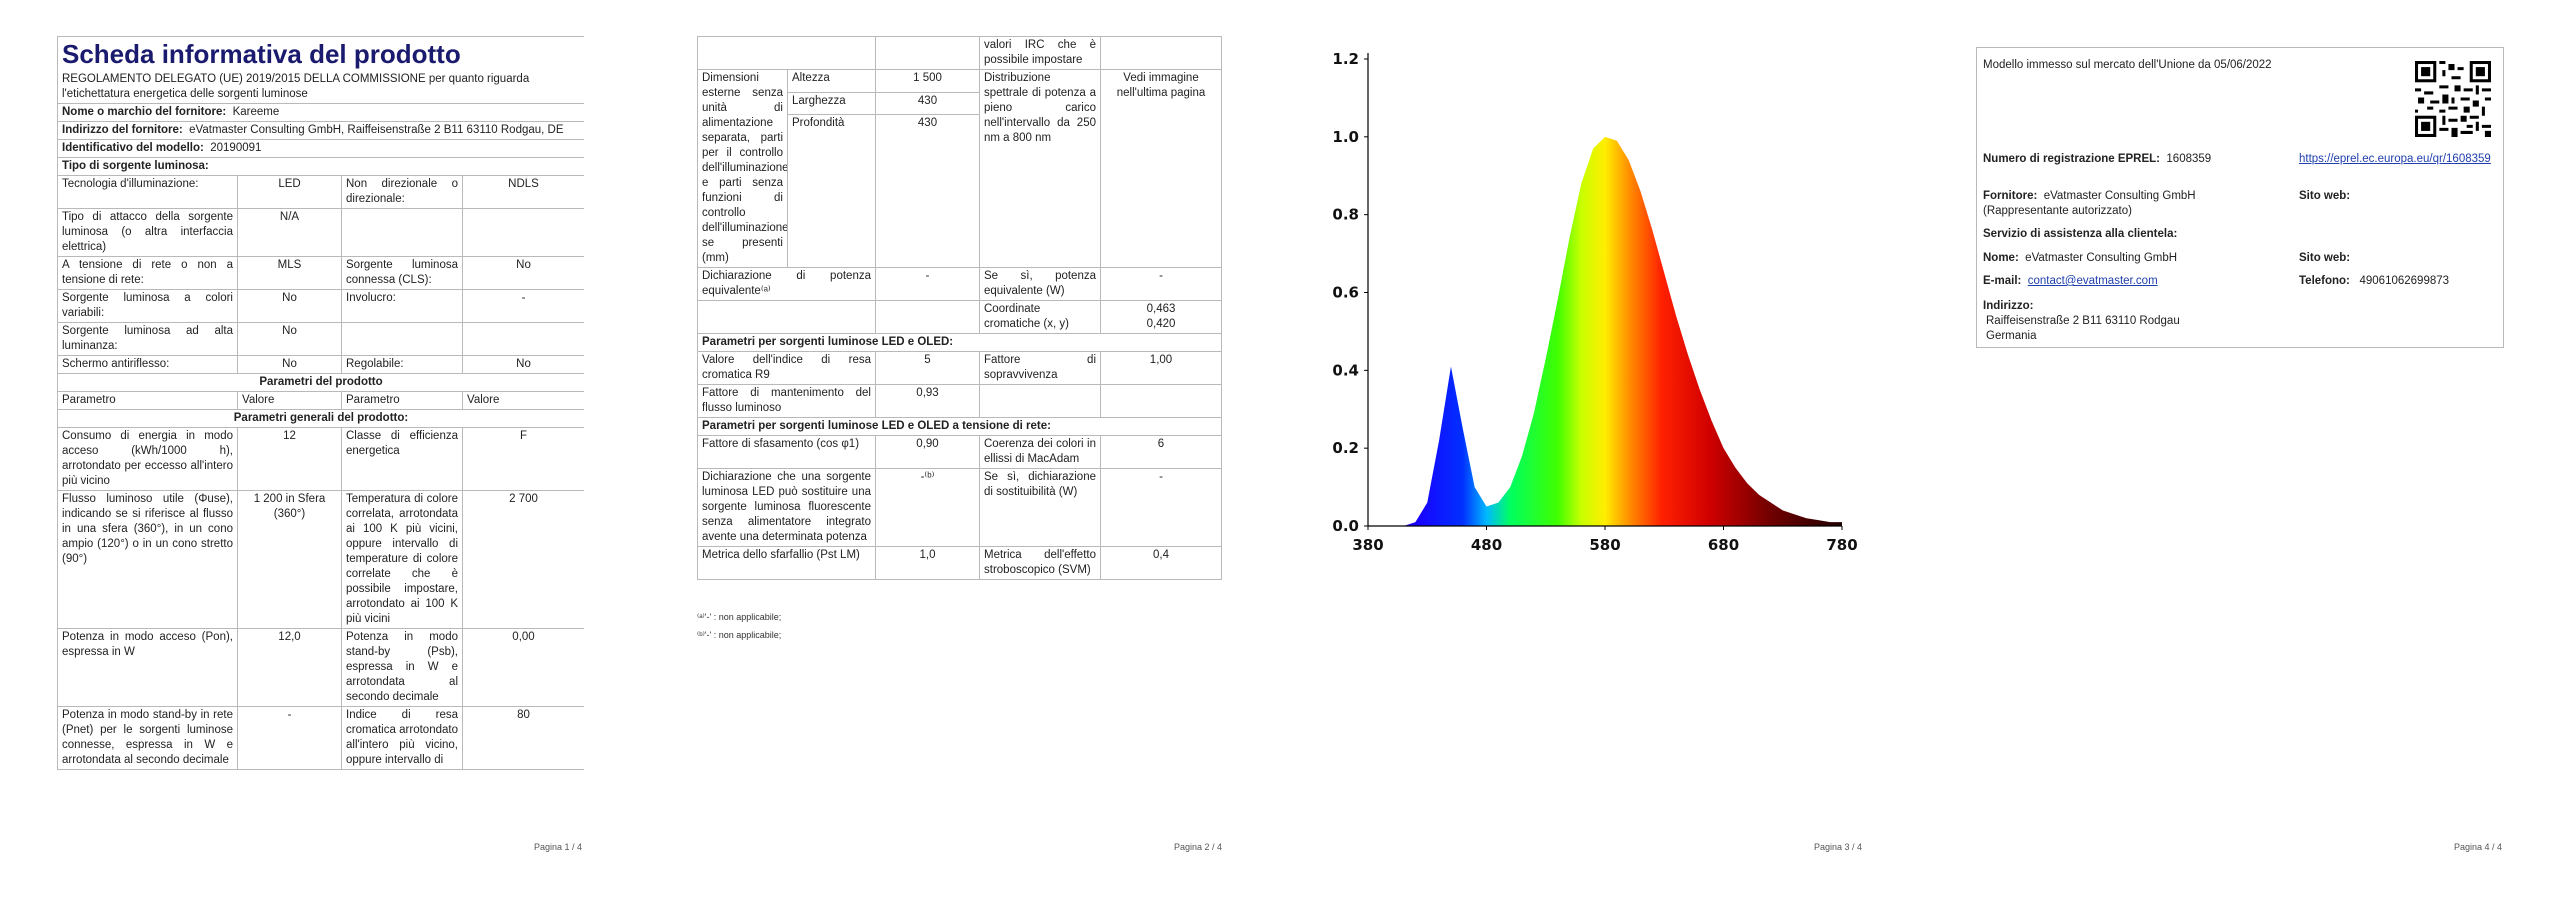 The width and height of the screenshot is (2560, 905). Describe the element at coordinates (1161, 324) in the screenshot. I see `cell-line: 0,420` at that location.